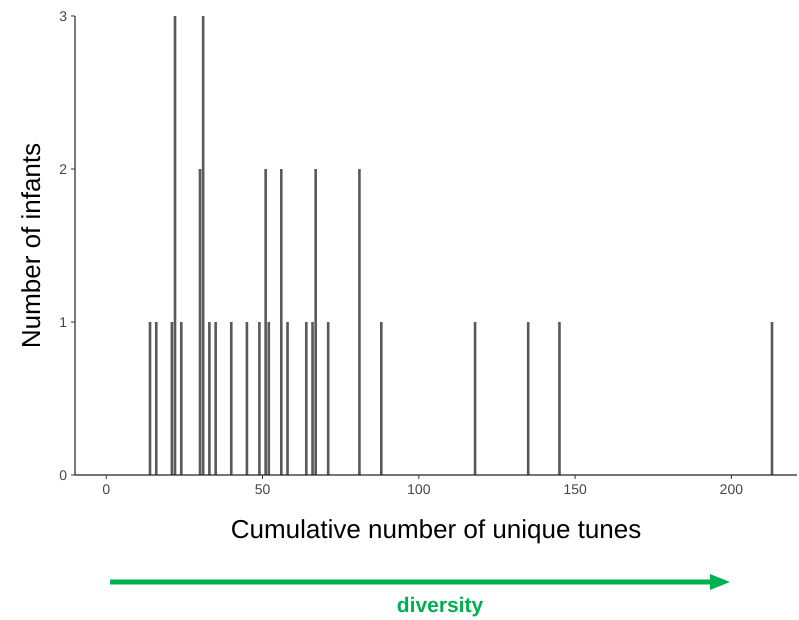 The height and width of the screenshot is (620, 799). I want to click on x-tick-label: 50, so click(262, 489).